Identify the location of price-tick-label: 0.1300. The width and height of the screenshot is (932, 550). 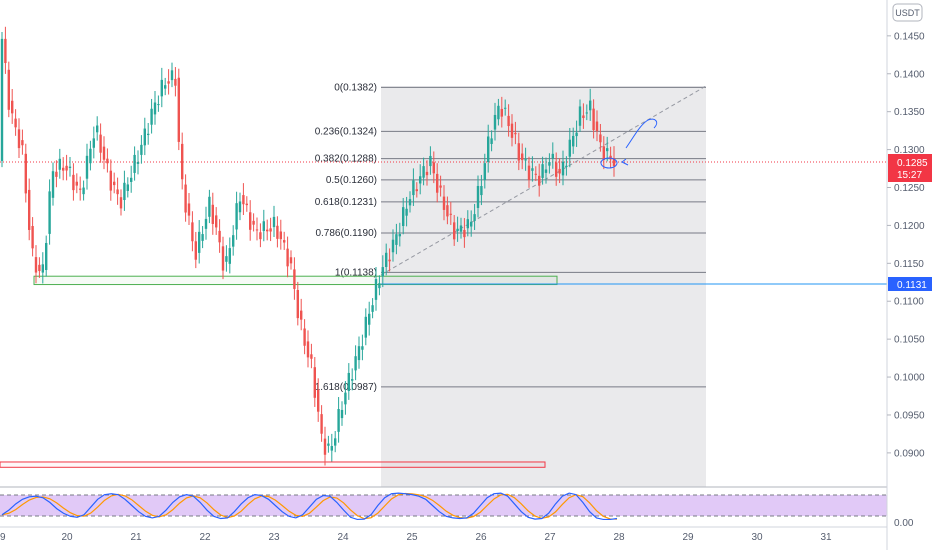
(909, 150).